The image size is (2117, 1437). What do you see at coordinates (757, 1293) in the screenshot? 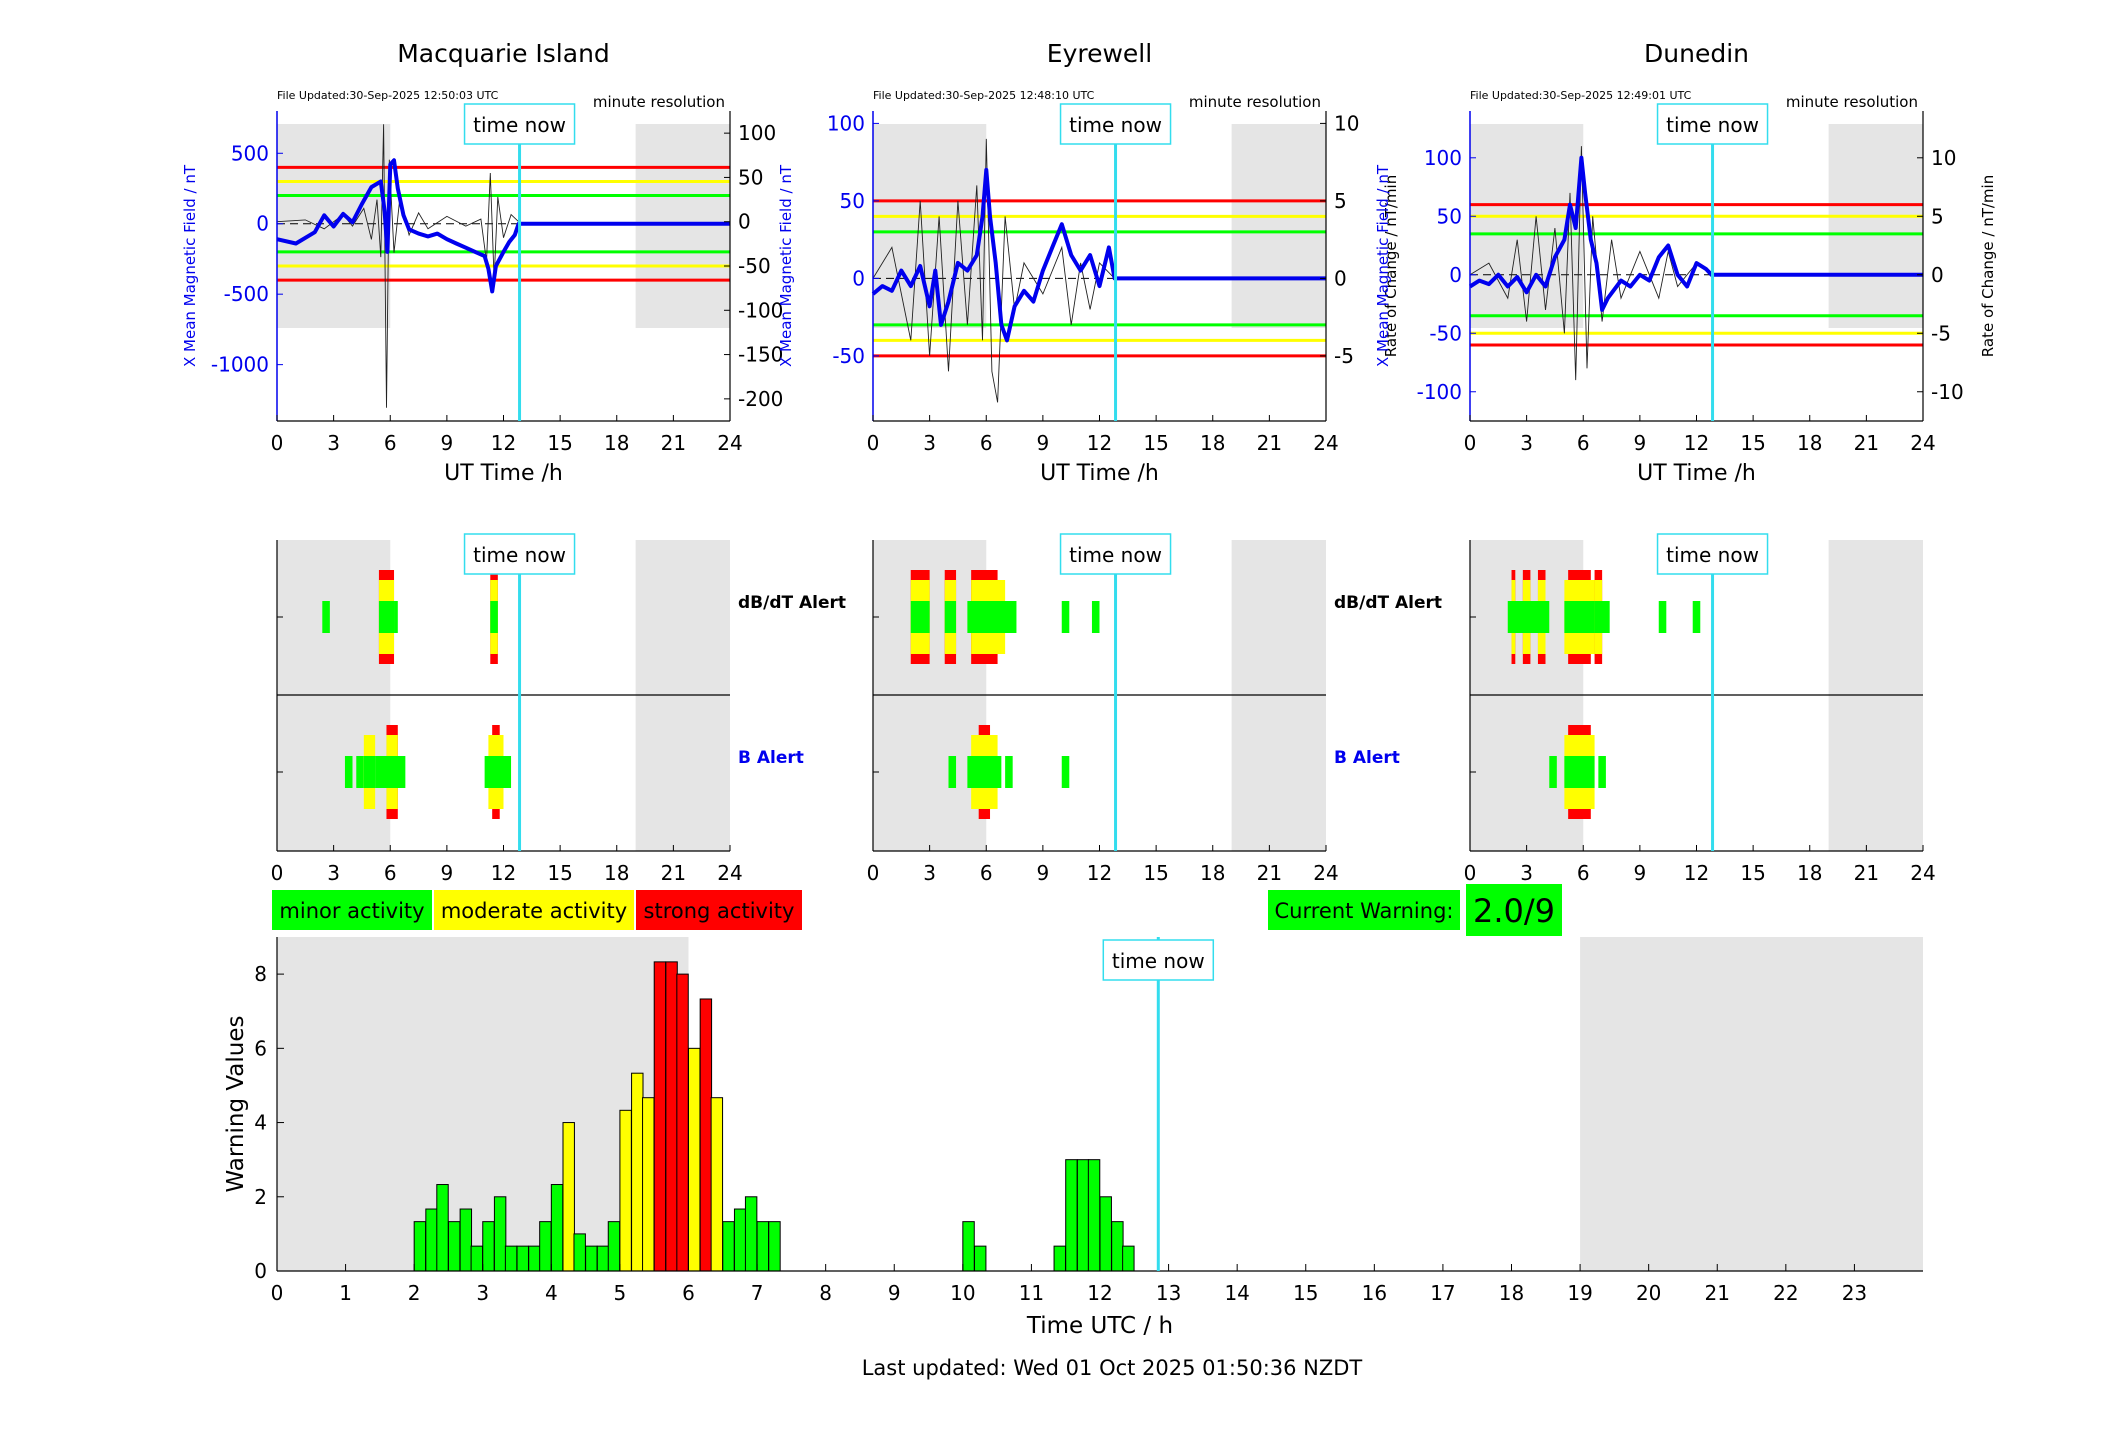
I see `x-tick-label: 7` at bounding box center [757, 1293].